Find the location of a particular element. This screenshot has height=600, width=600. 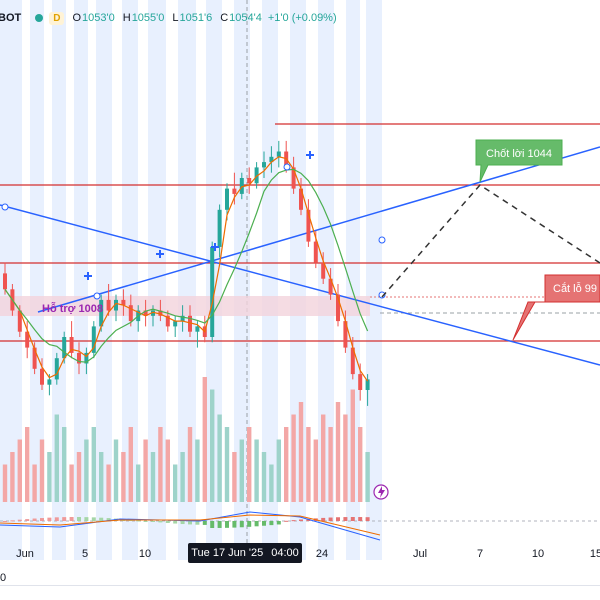

axis-divider is located at coordinates (300, 585).